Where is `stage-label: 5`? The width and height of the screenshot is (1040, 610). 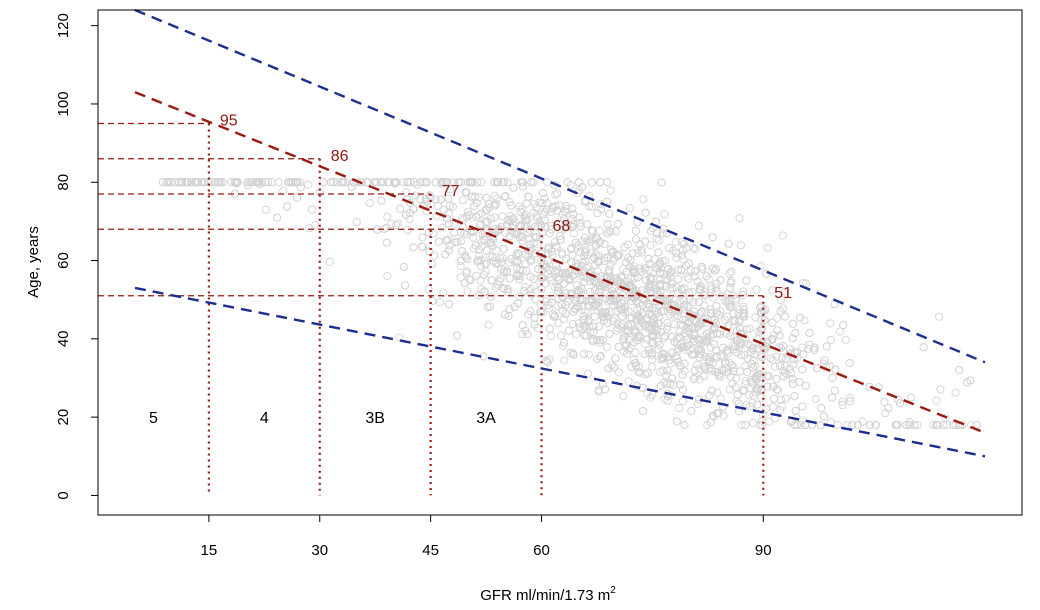 stage-label: 5 is located at coordinates (153, 418).